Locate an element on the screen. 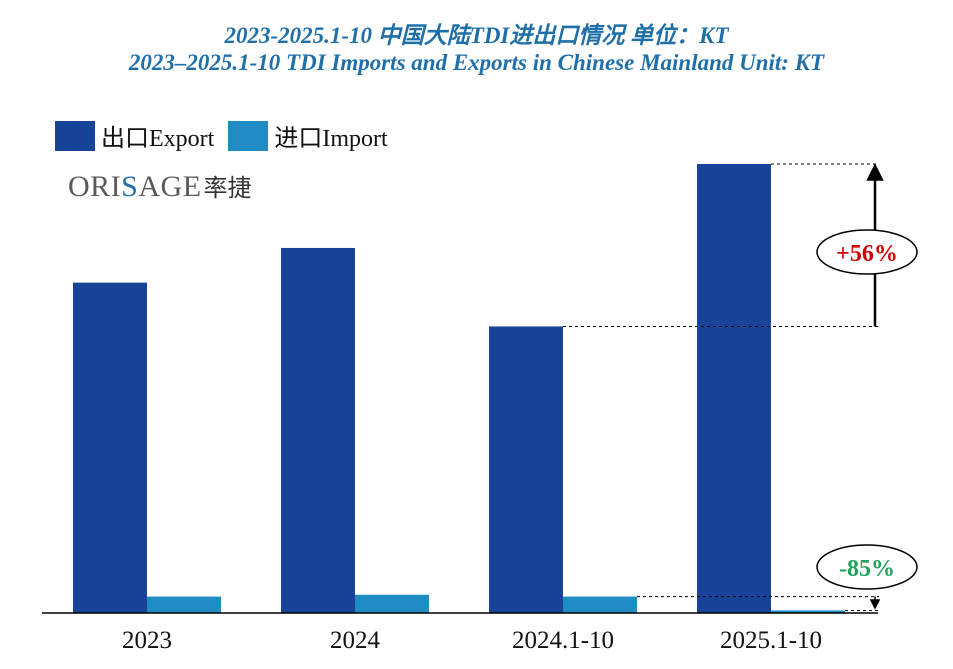  legend-swatch-export is located at coordinates (75, 135).